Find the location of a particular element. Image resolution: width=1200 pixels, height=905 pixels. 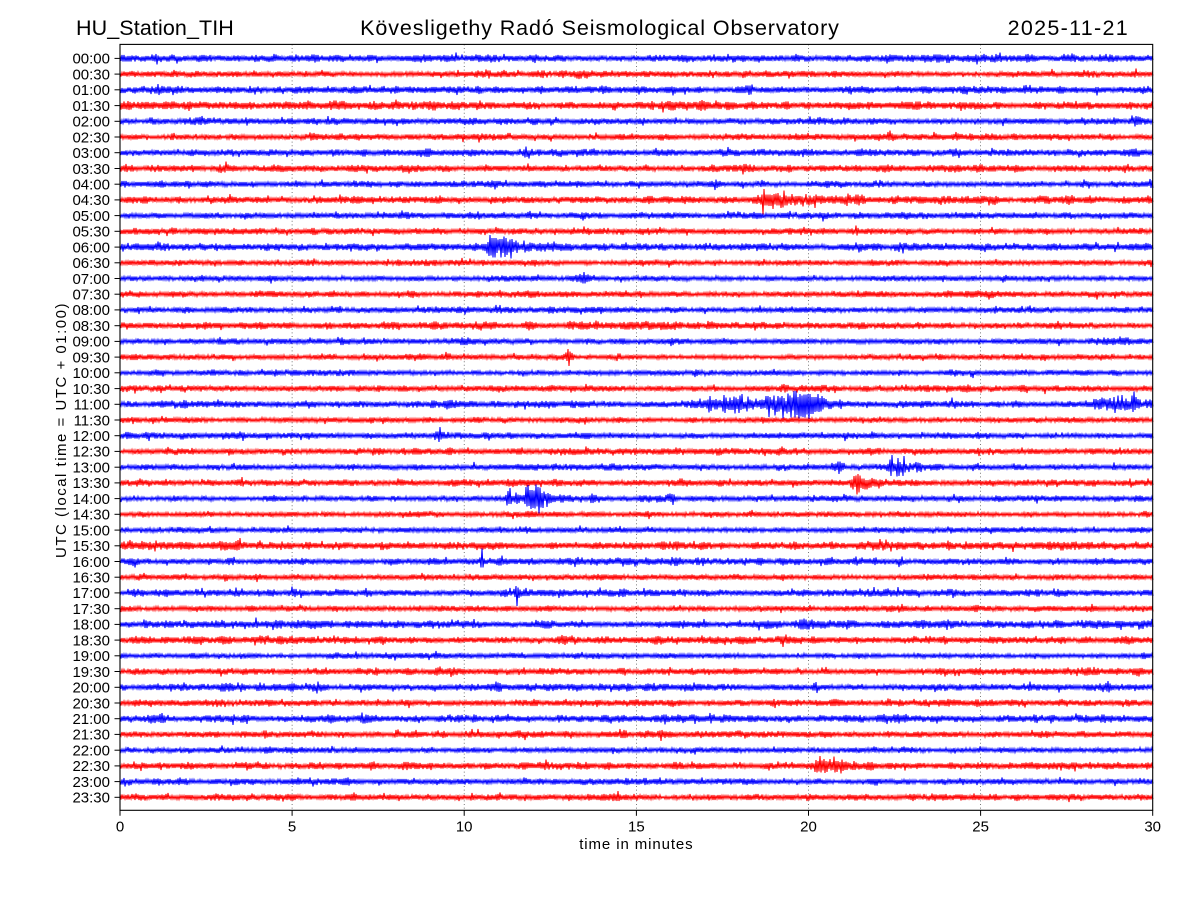

svg-text: 18:30 is located at coordinates (91, 640).